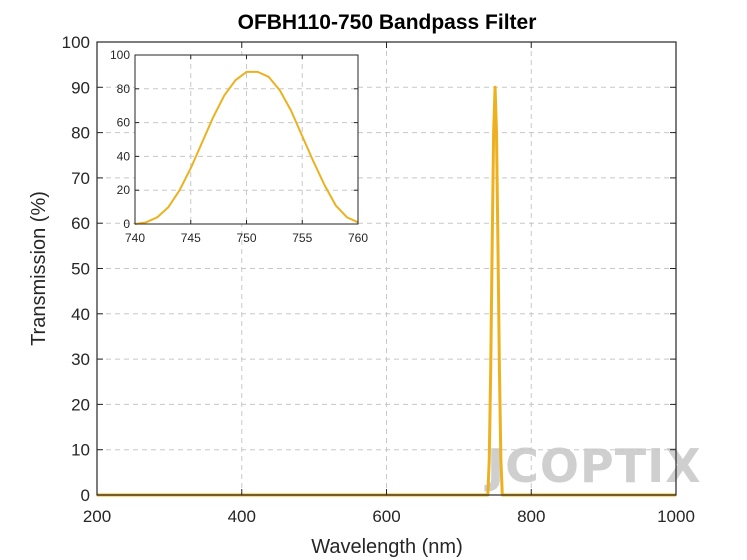  Describe the element at coordinates (358, 238) in the screenshot. I see `inset-x-tick-label: 760` at that location.